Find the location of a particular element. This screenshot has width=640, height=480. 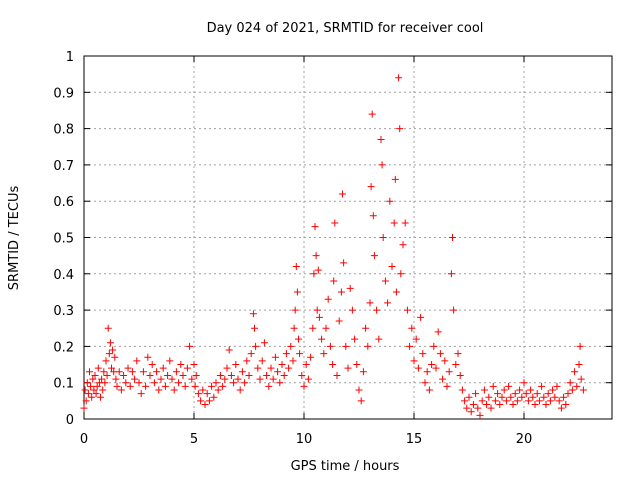

y-tick-label: 0.6 is located at coordinates (63, 202).